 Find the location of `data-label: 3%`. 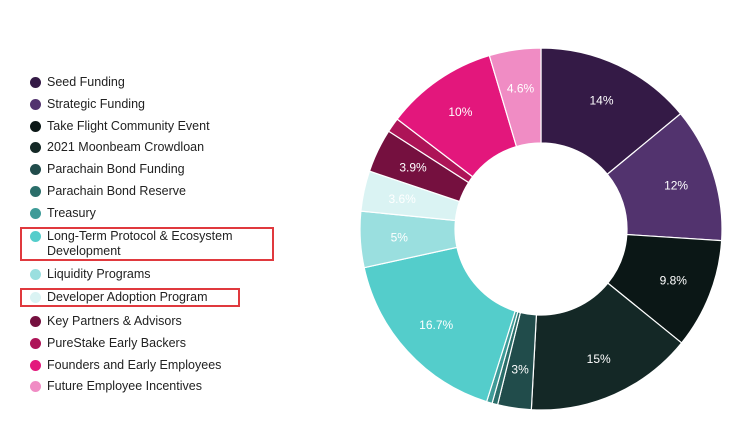

data-label: 3% is located at coordinates (520, 369).